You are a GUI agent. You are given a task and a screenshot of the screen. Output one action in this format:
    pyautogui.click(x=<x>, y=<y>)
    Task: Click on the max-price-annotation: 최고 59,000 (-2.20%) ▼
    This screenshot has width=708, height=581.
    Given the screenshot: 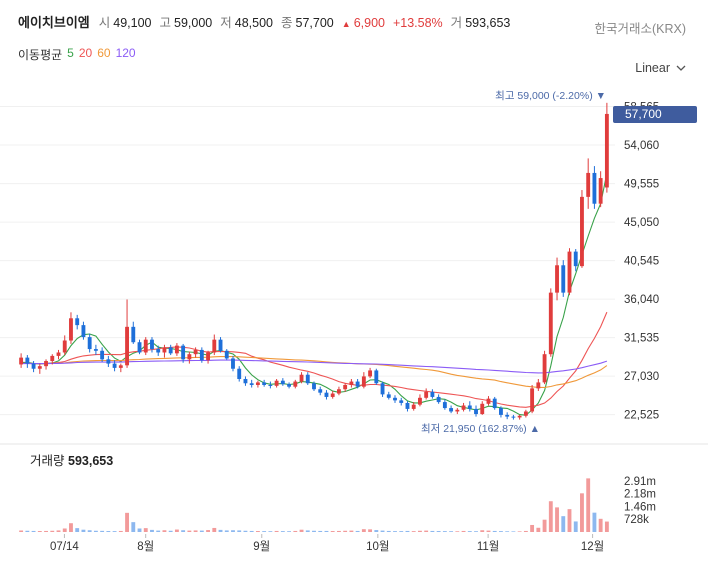 What is the action you would take?
    pyautogui.click(x=550, y=96)
    